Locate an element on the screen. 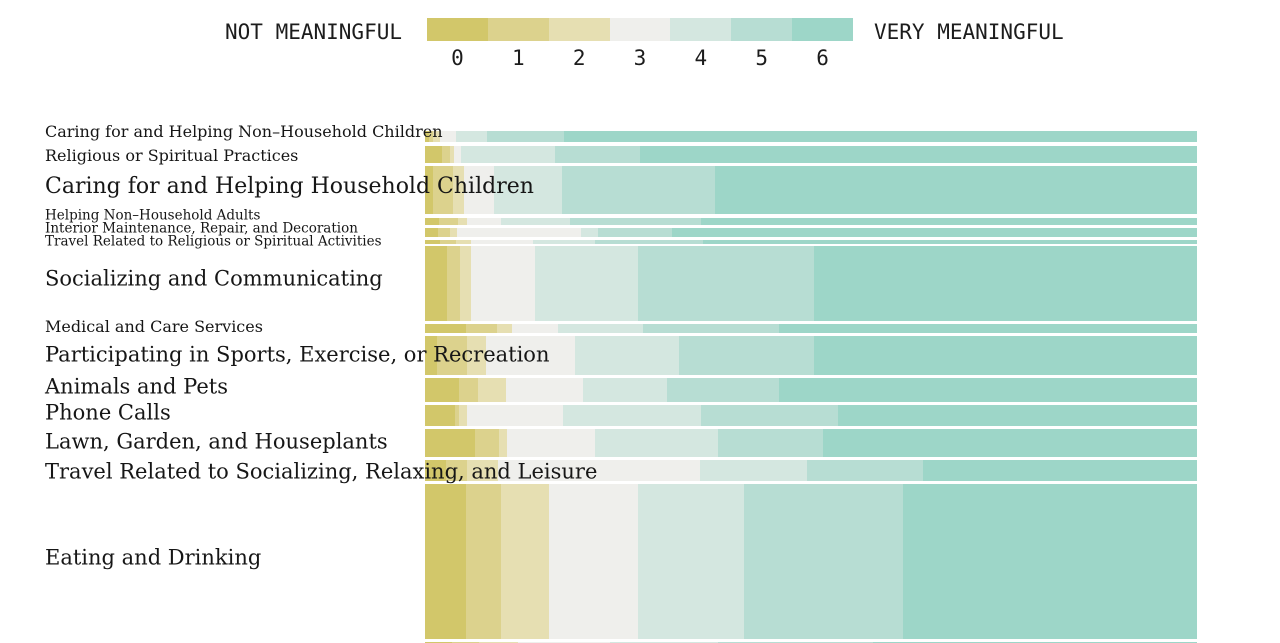 This screenshot has height=643, width=1280. legend-color-scale is located at coordinates (640, 29).